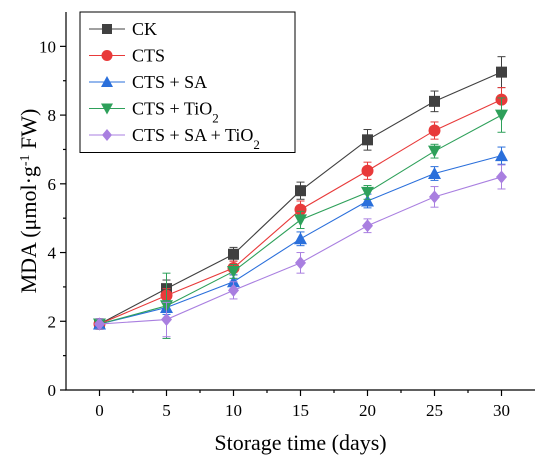 This screenshot has width=550, height=463. Describe the element at coordinates (166, 410) in the screenshot. I see `x-tick-label-1: 5` at that location.